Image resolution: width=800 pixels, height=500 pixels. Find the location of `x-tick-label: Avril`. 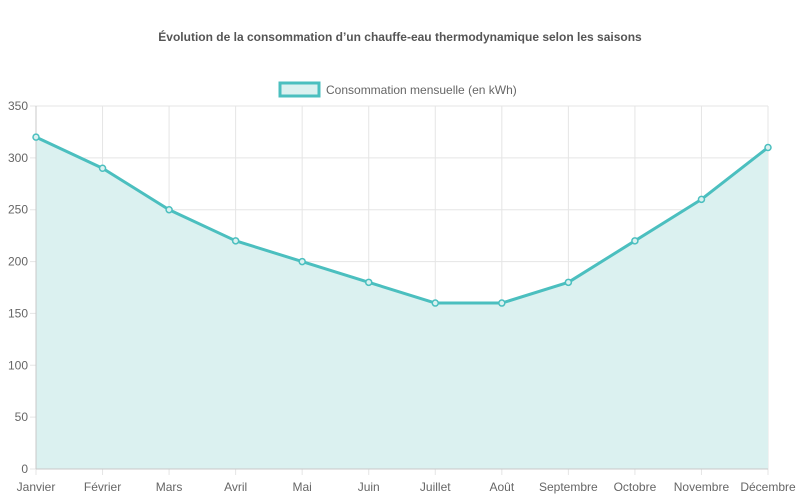

x-tick-label: Avril is located at coordinates (235, 487).